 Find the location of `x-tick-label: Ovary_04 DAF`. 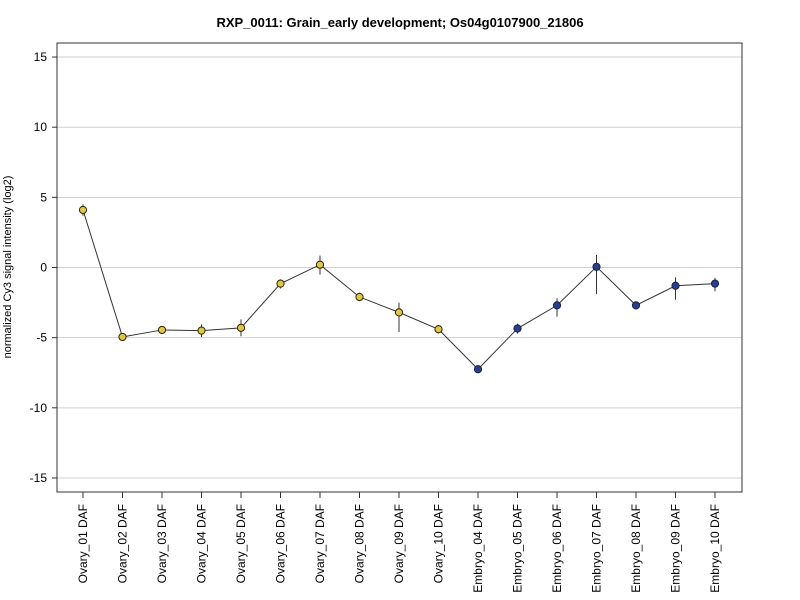

x-tick-label: Ovary_04 DAF is located at coordinates (202, 543).